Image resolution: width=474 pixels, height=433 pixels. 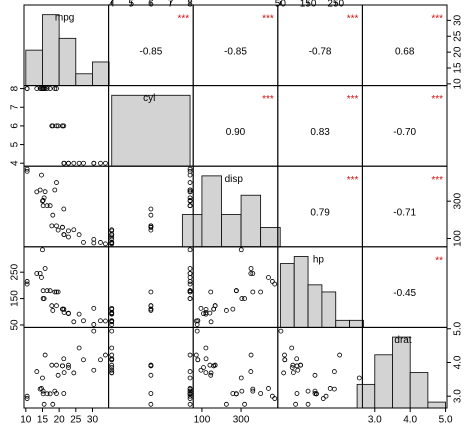 What do you see at coordinates (458, 328) in the screenshot?
I see `y-tick-label: 5.0` at bounding box center [458, 328].